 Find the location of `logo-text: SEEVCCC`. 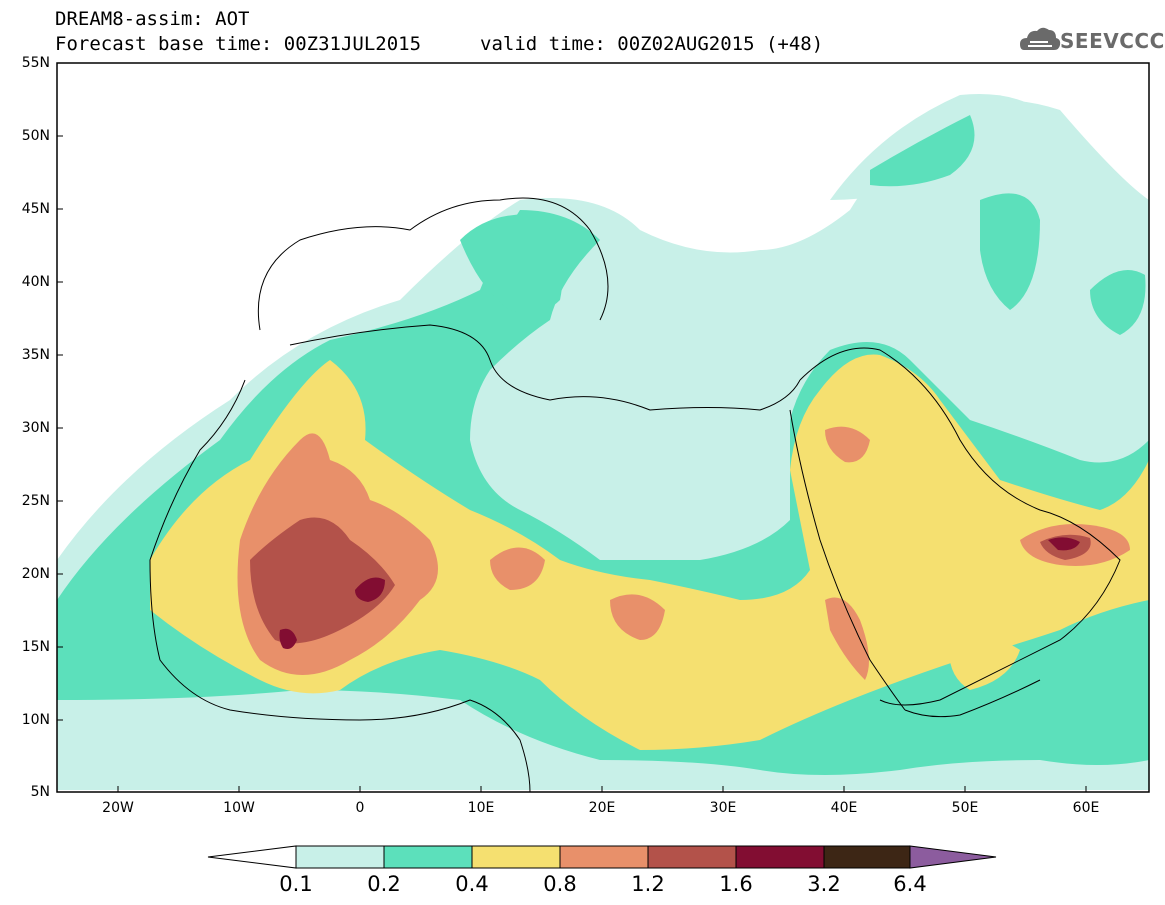

logo-text: SEEVCCC is located at coordinates (1112, 41).